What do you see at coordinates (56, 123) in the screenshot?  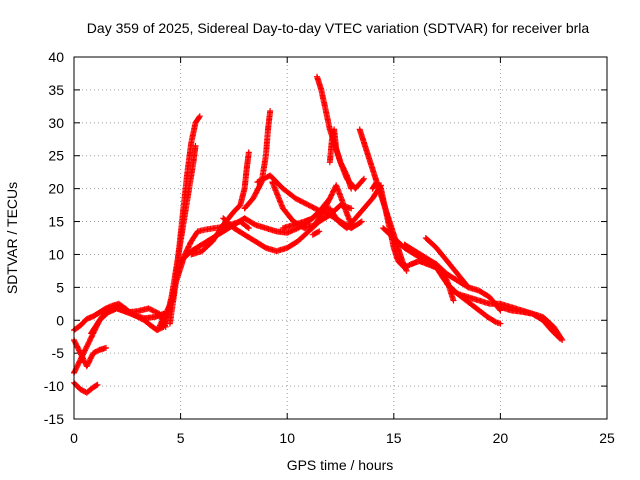 I see `y-tick-label: 30` at bounding box center [56, 123].